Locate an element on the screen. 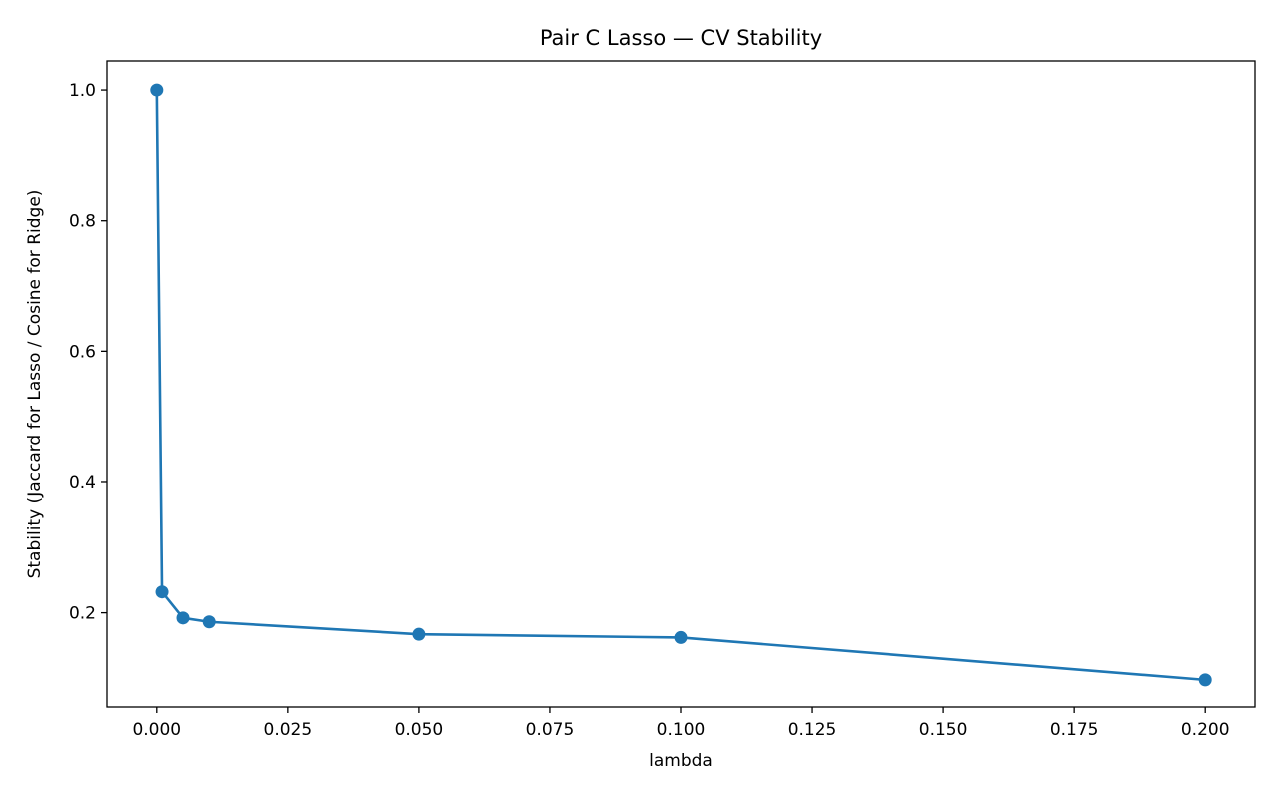 This screenshot has width=1280, height=800. y-tick-label: 0.6 is located at coordinates (82, 352).